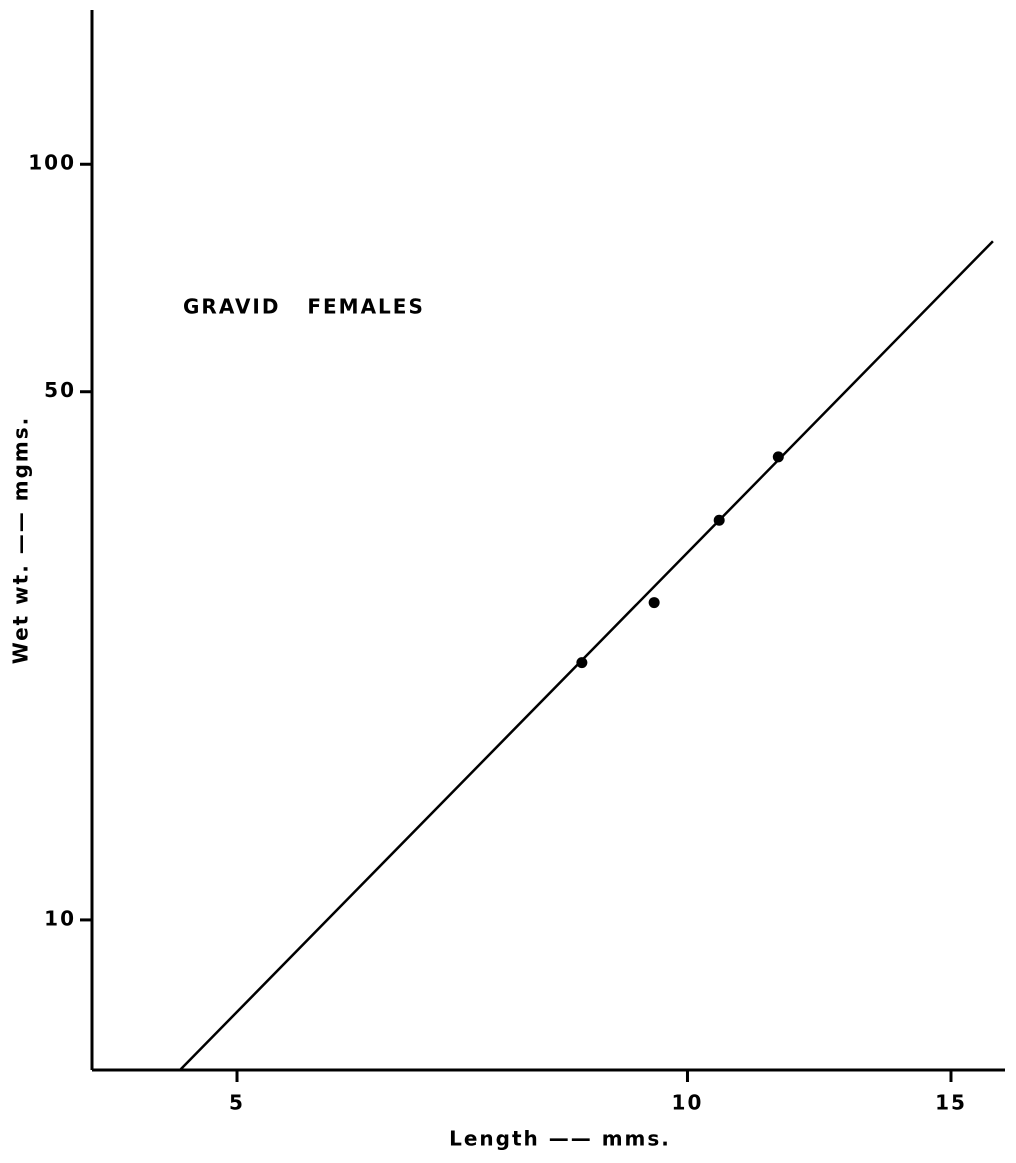  What do you see at coordinates (52, 163) in the screenshot?
I see `y-tick-label: 100` at bounding box center [52, 163].